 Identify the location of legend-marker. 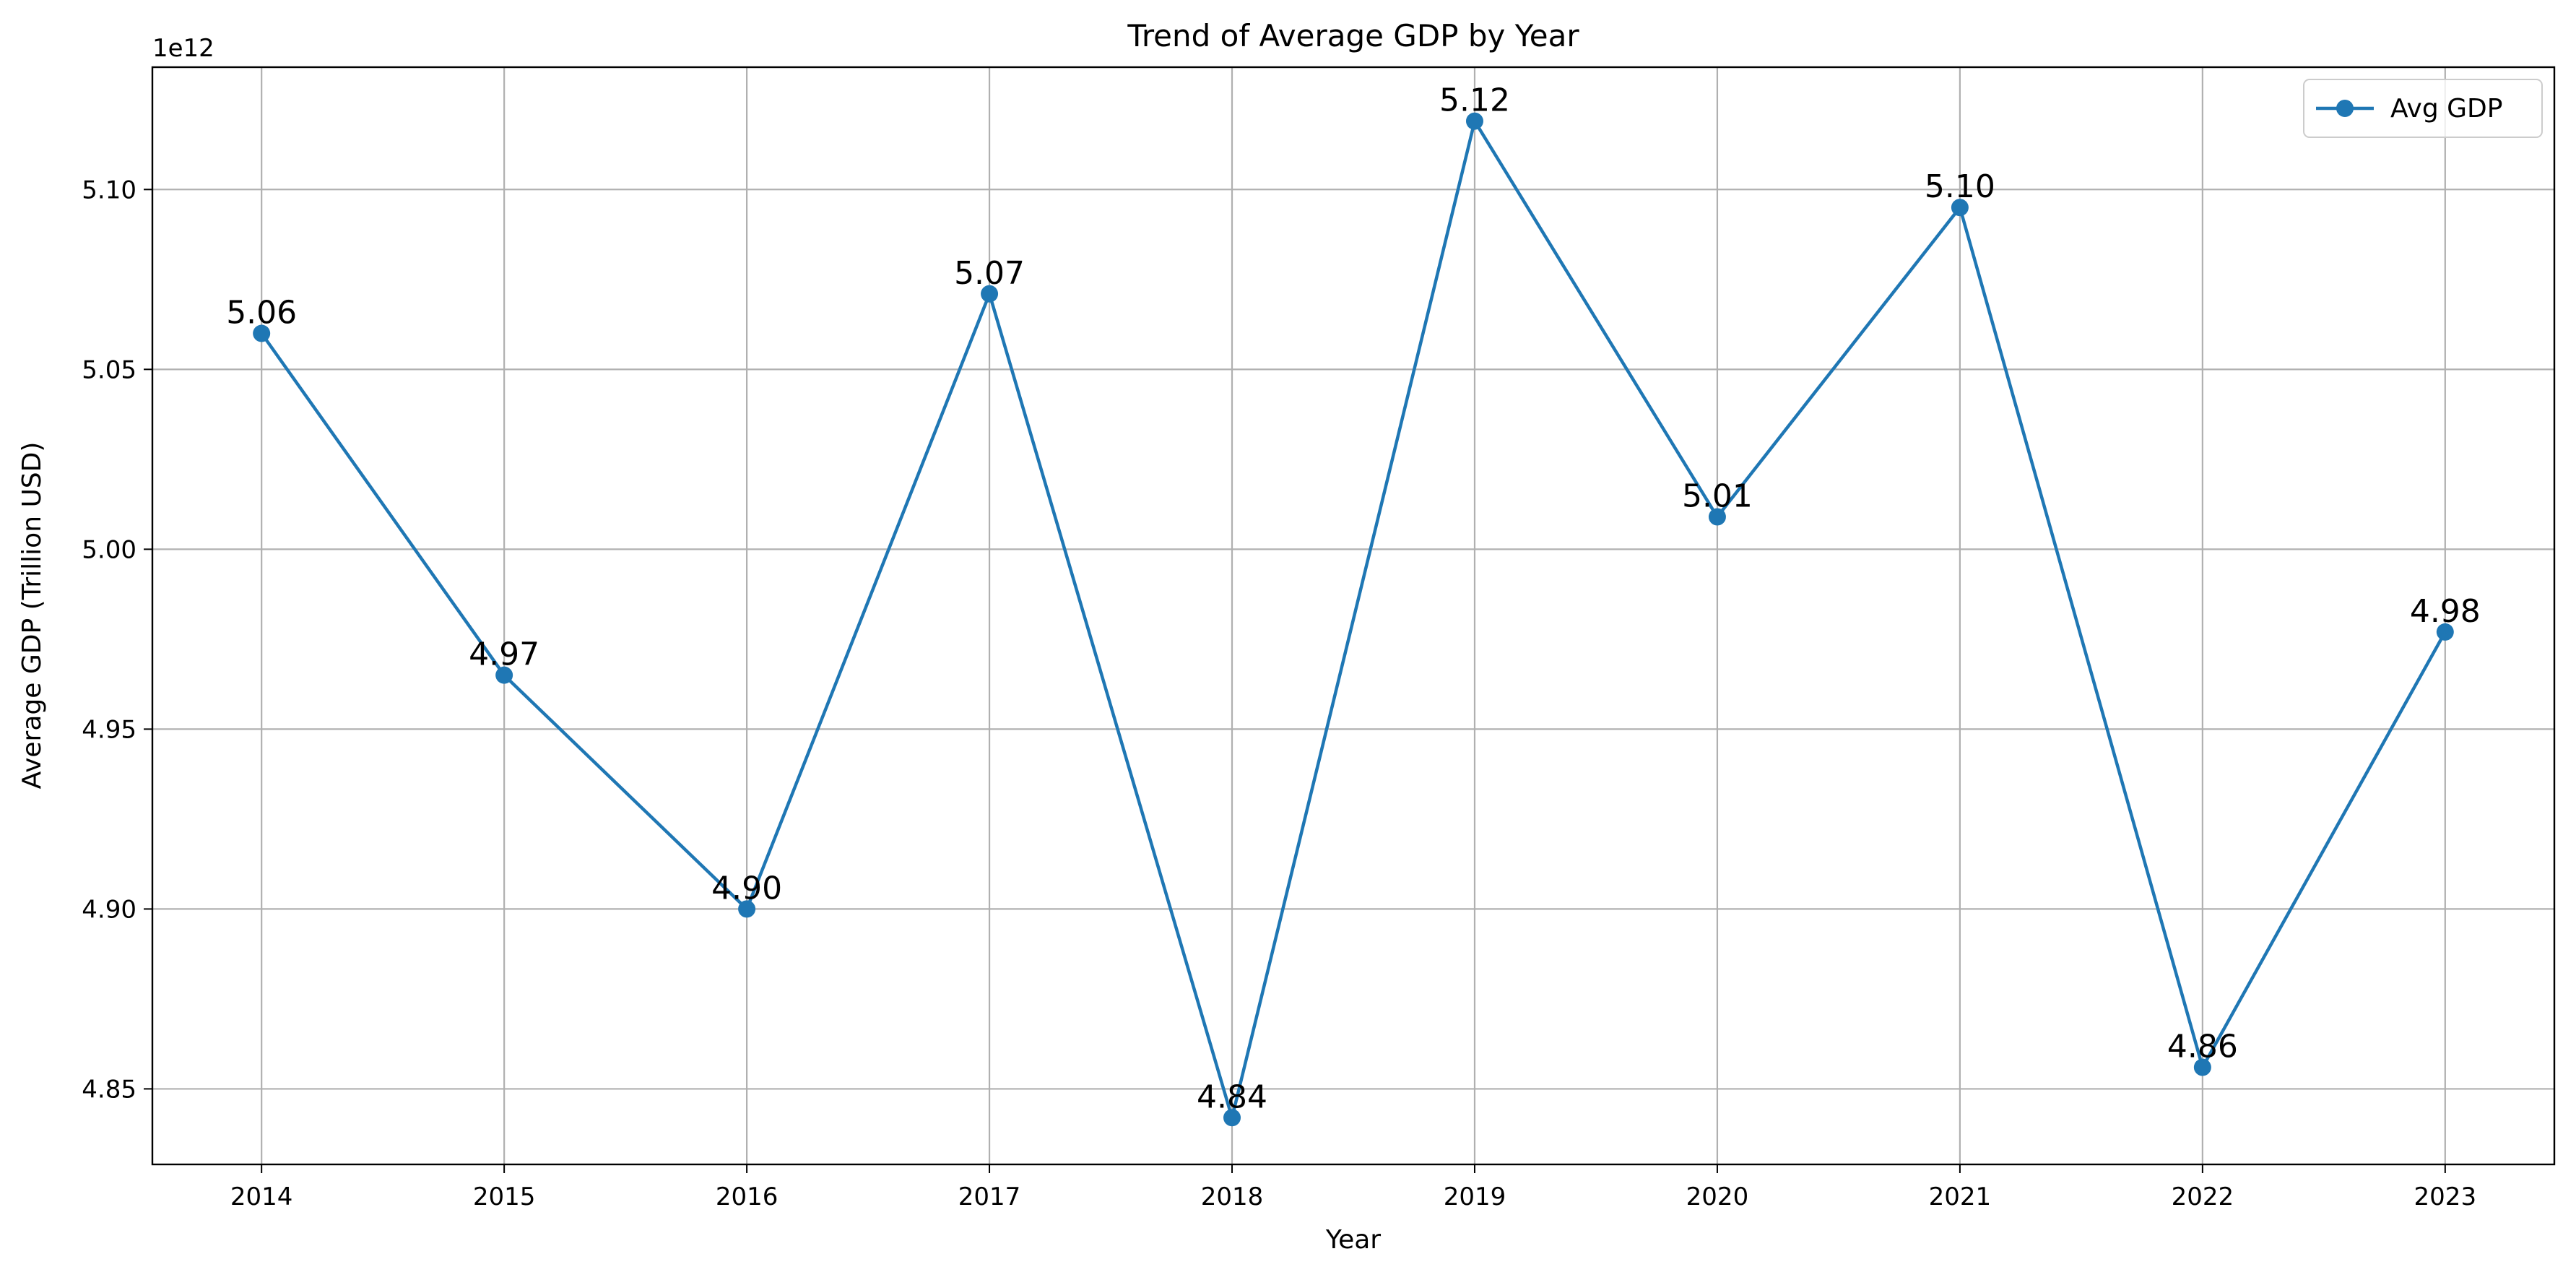
(2345, 108).